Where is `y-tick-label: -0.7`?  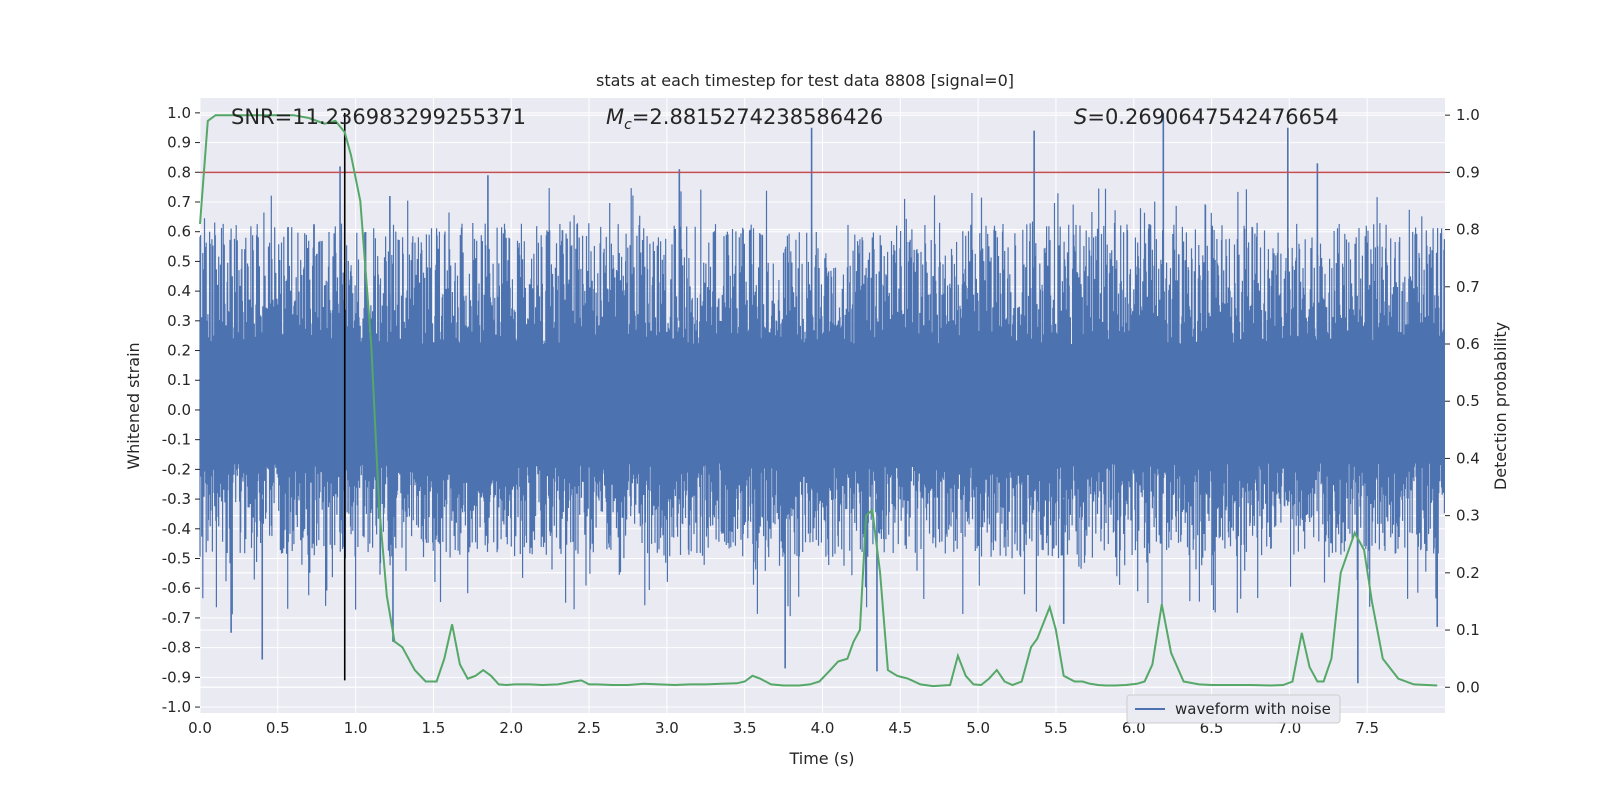 y-tick-label: -0.7 is located at coordinates (176, 618).